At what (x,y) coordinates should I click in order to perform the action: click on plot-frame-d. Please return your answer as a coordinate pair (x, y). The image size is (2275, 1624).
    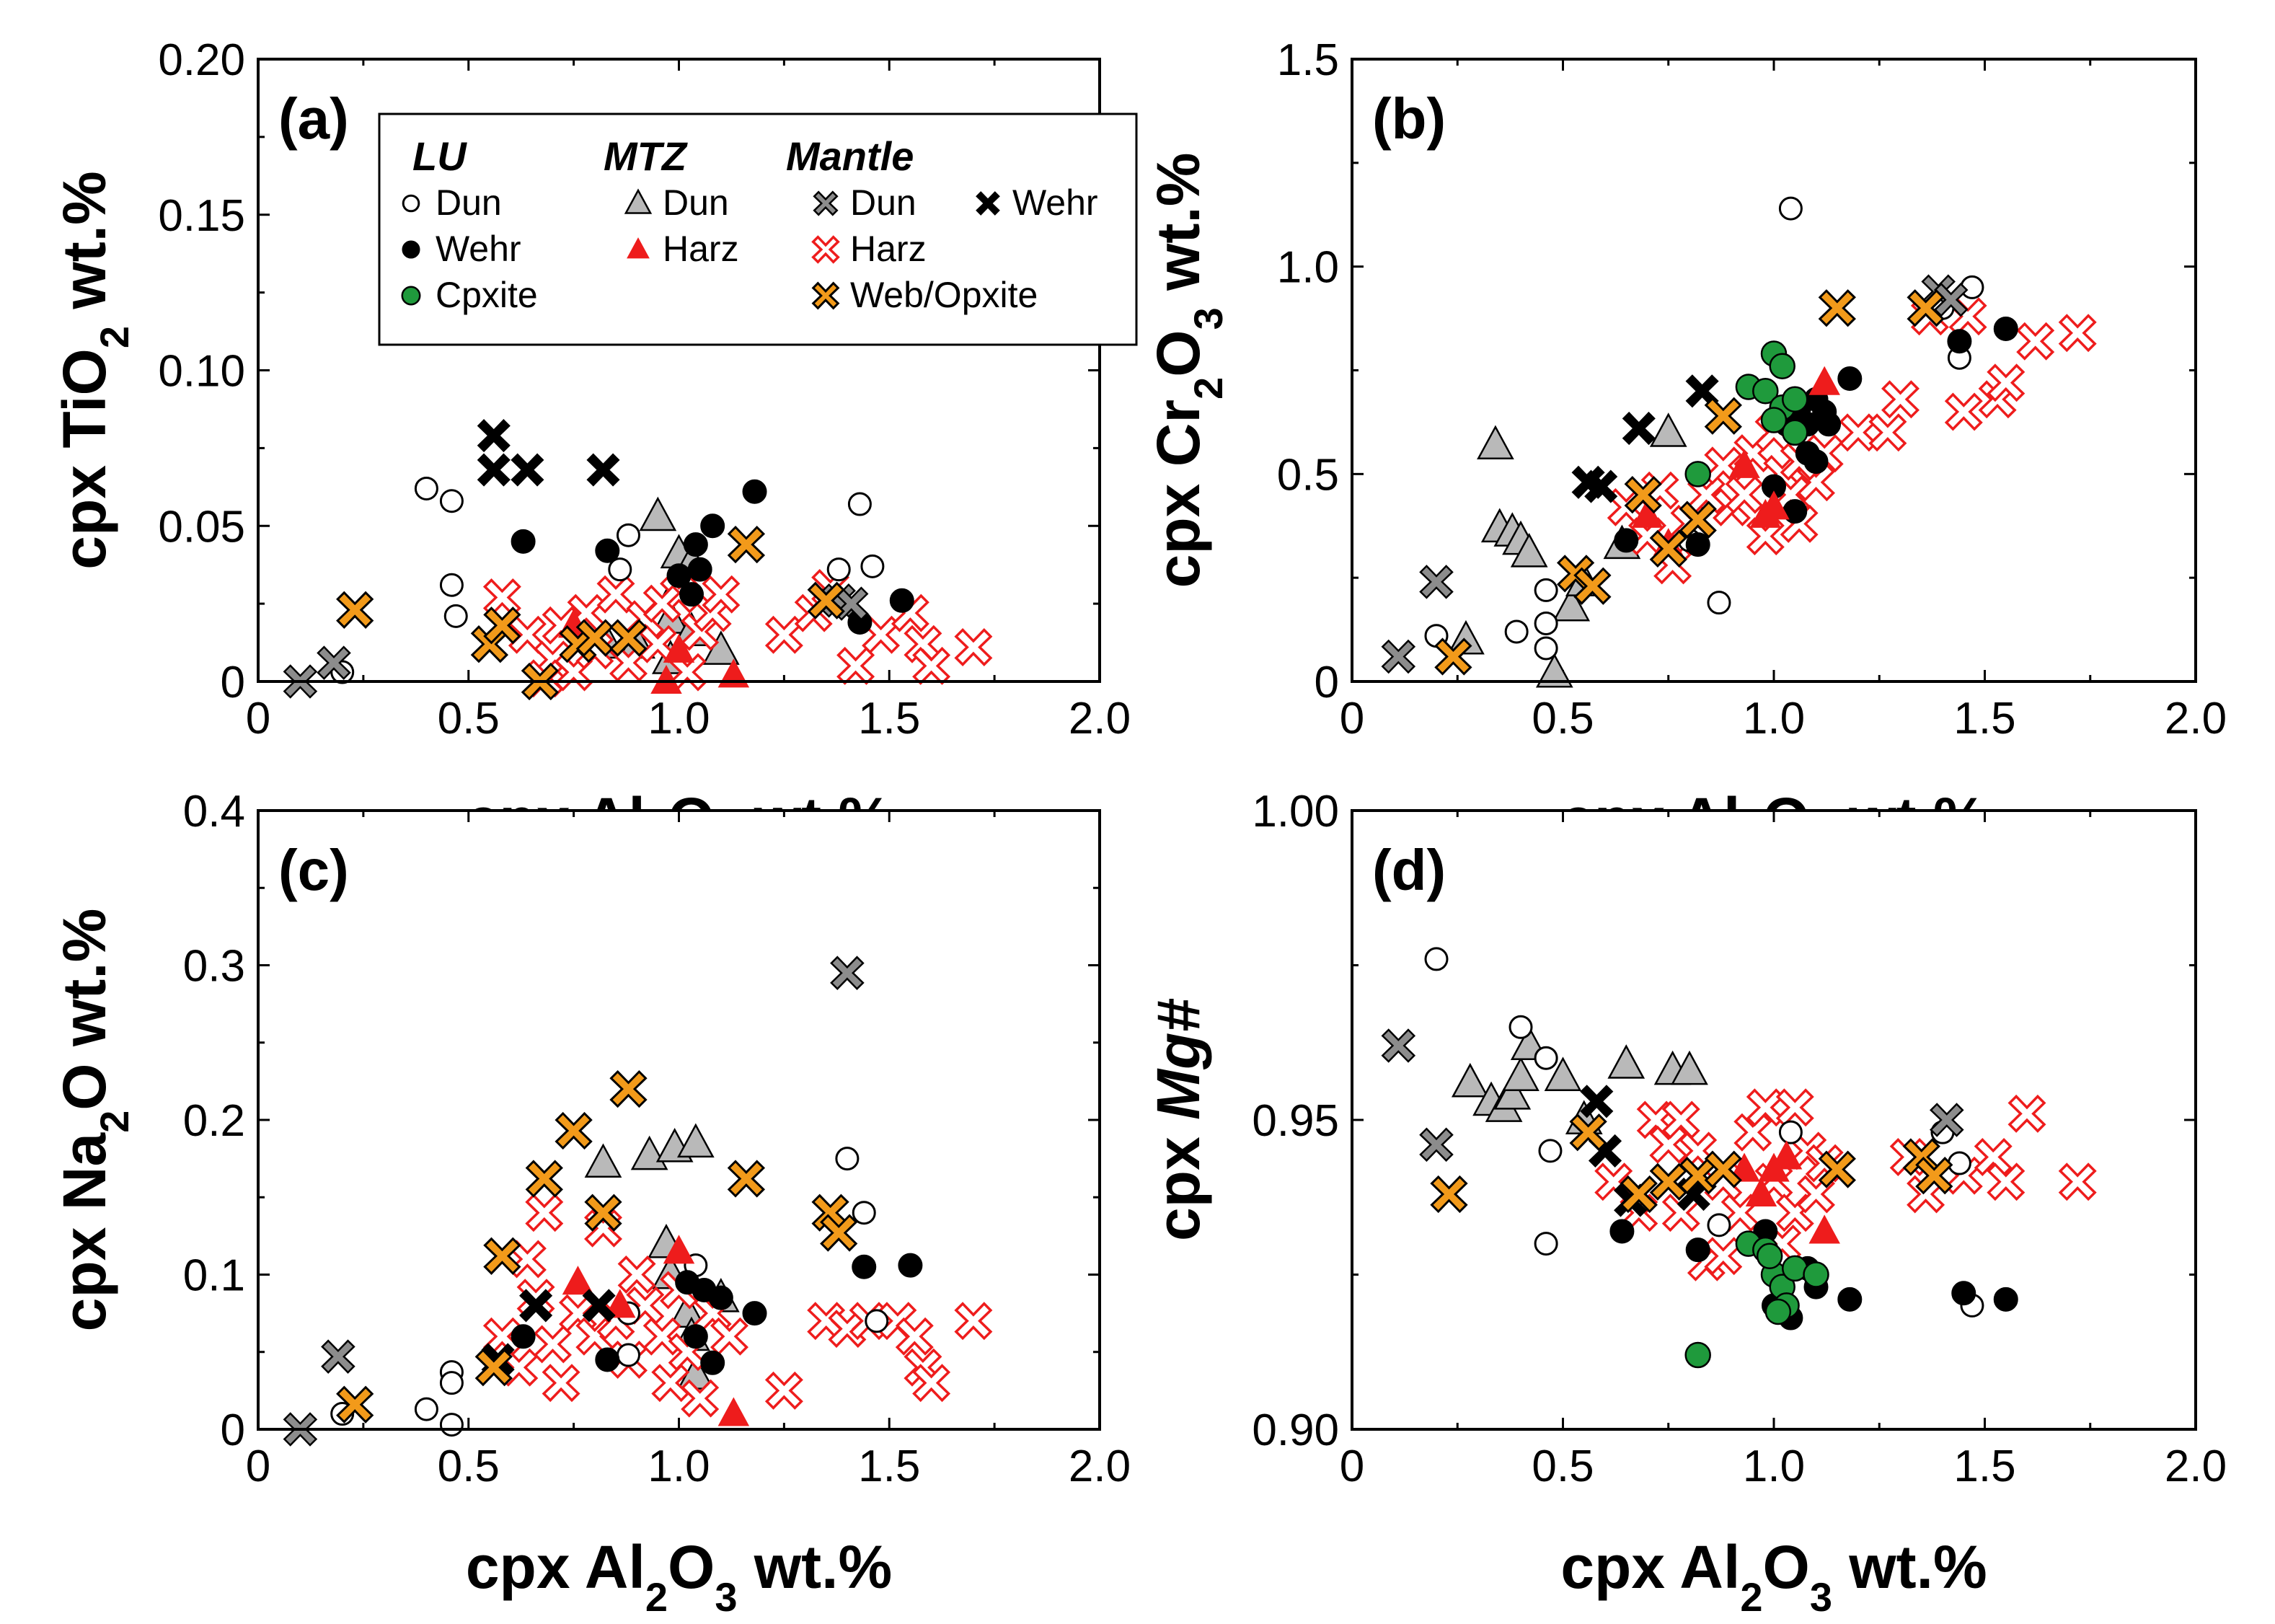
    Looking at the image, I should click on (1774, 1120).